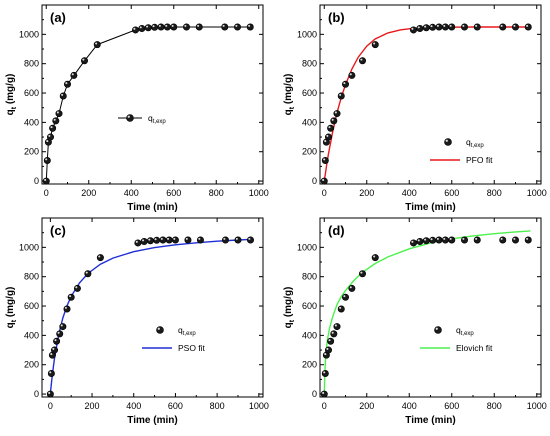 The width and height of the screenshot is (550, 436). I want to click on legend-marker, so click(448, 142).